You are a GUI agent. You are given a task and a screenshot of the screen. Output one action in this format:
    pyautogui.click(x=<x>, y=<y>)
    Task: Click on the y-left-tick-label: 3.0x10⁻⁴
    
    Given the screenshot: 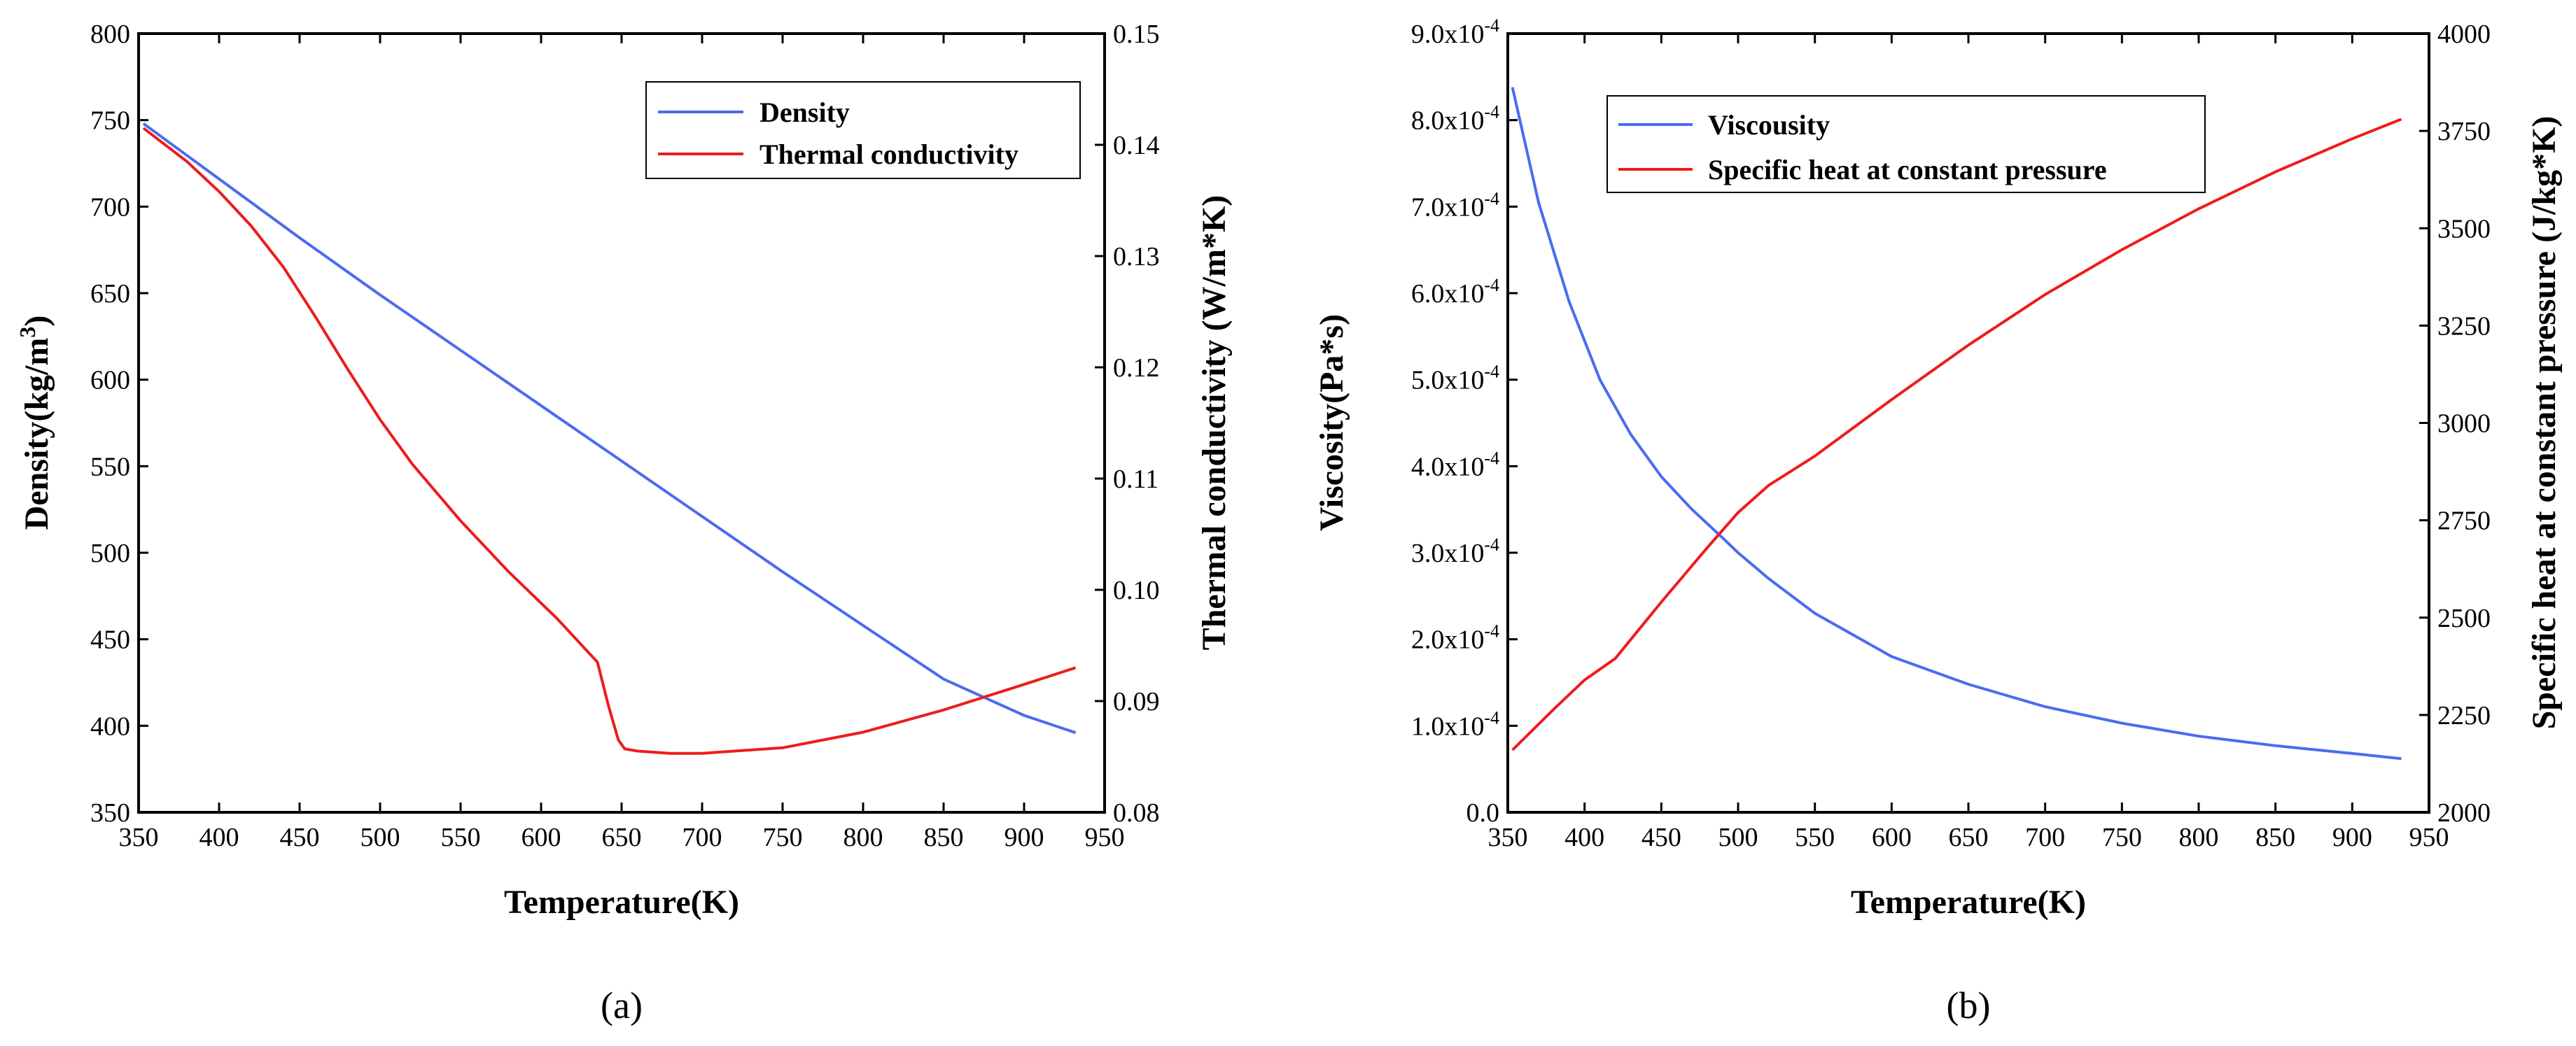 What is the action you would take?
    pyautogui.click(x=1455, y=551)
    